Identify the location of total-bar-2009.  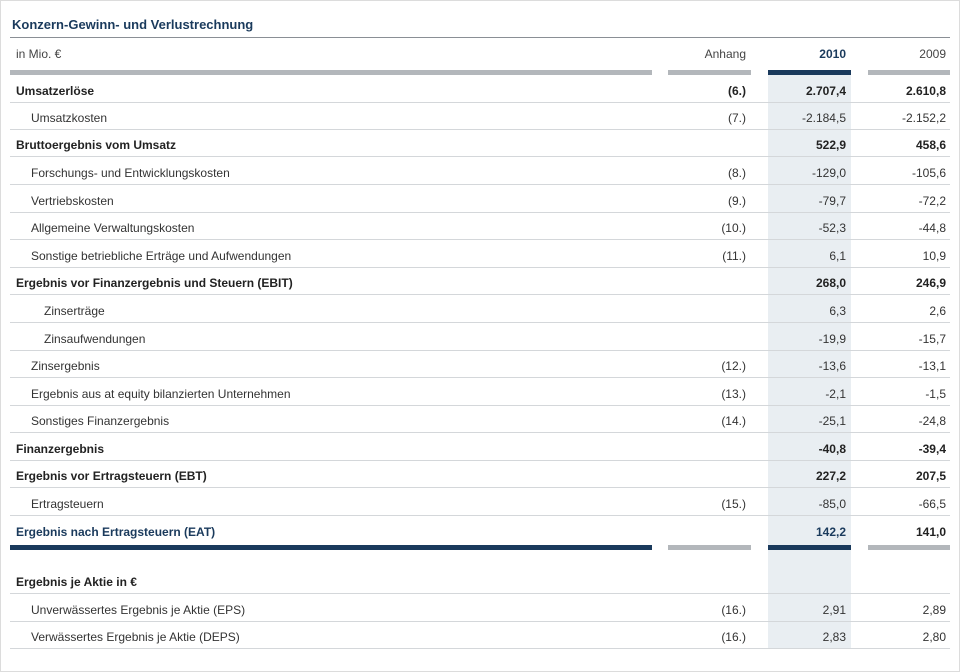
(909, 547).